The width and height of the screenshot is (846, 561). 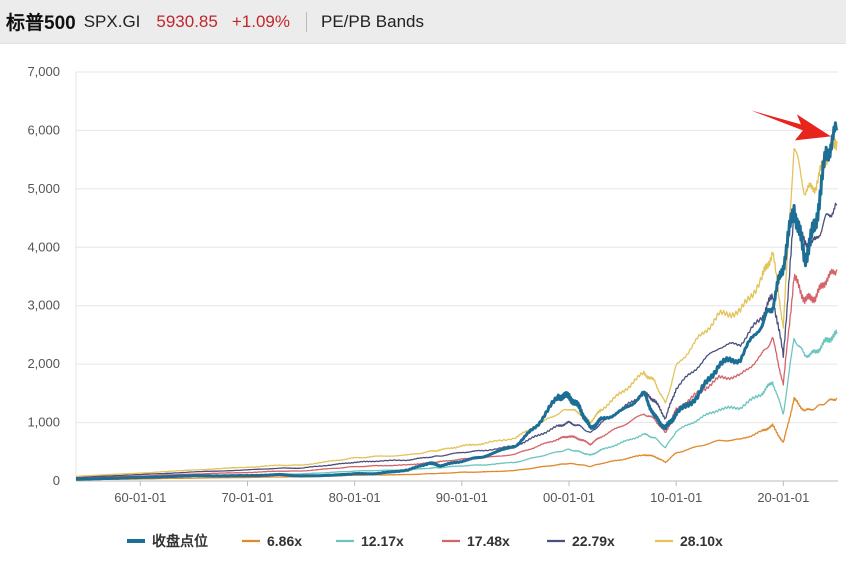 I want to click on legend-label: 12.17x, so click(x=382, y=541).